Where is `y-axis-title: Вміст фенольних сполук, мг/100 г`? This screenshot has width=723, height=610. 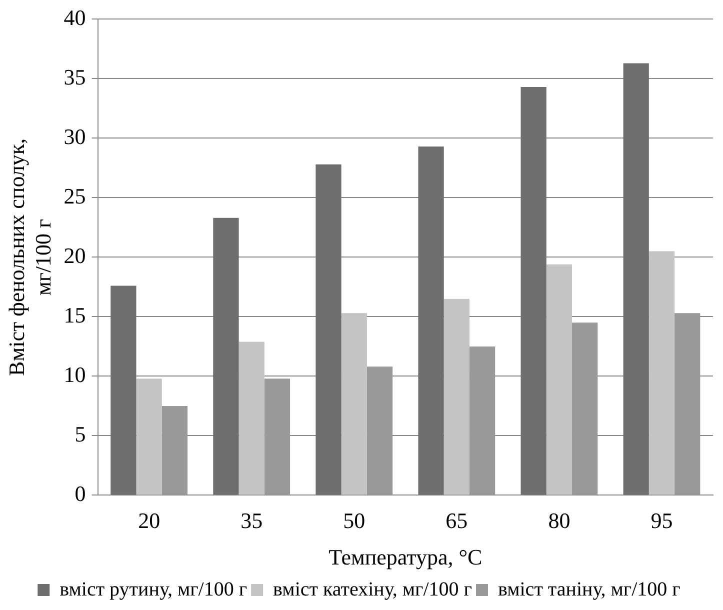 y-axis-title: Вміст фенольних сполук, мг/100 г is located at coordinates (30, 257).